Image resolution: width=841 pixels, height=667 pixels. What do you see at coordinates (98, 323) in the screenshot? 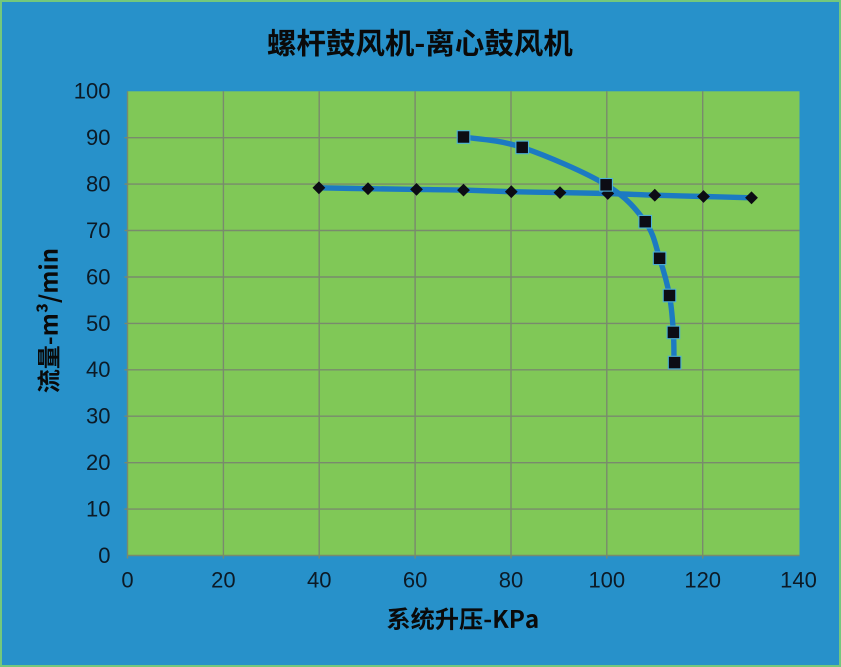
I see `svg-text: 50` at bounding box center [98, 323].